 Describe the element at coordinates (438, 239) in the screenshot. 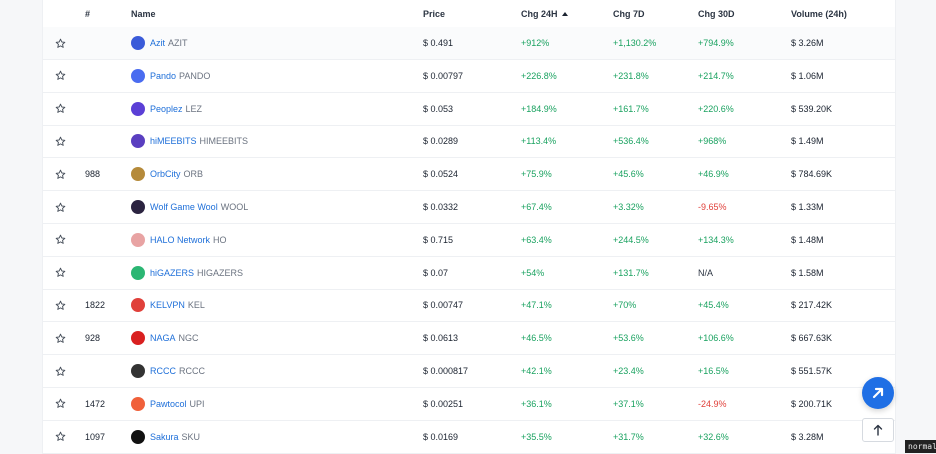

I see `coin-price: $ 0.715` at that location.